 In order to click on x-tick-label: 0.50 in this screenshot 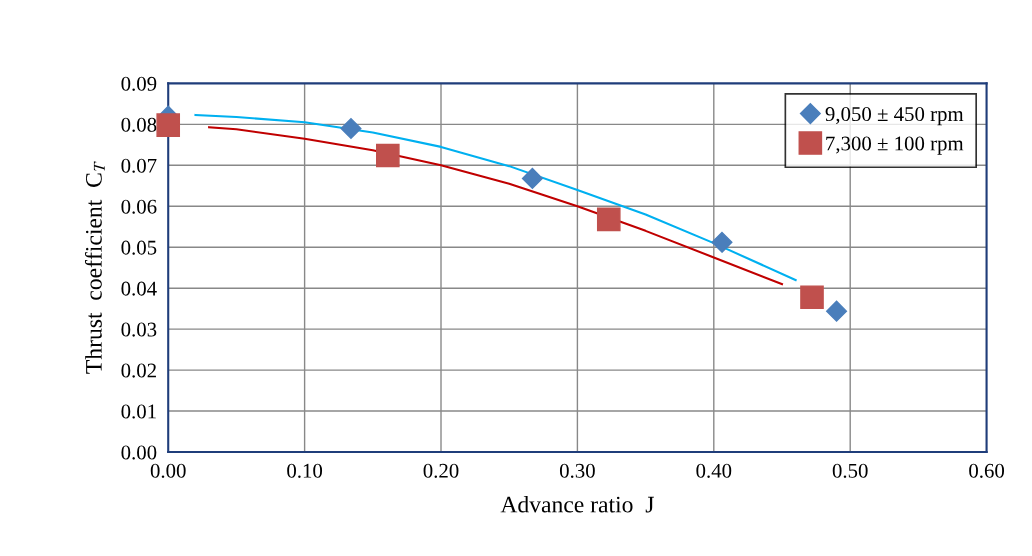, I will do `click(850, 470)`.